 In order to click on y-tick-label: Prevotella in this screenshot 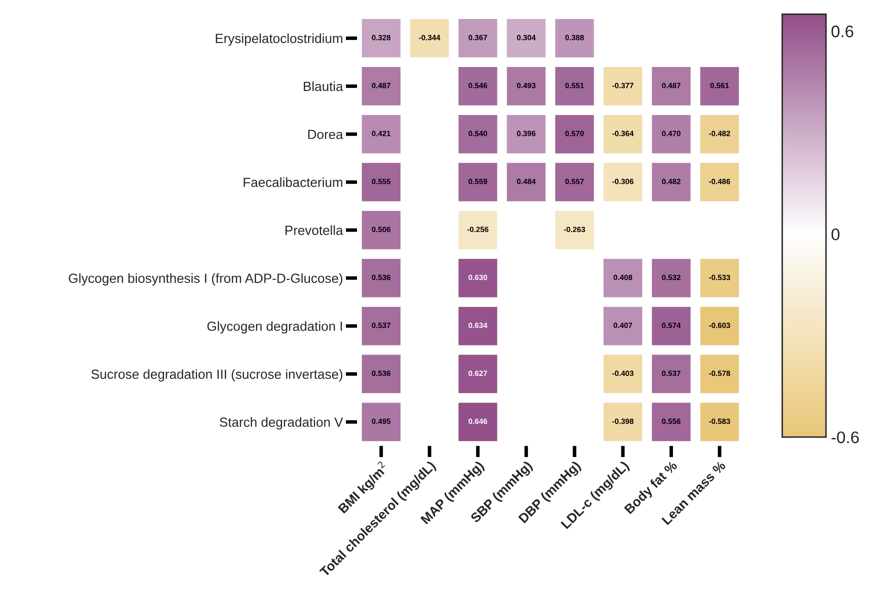, I will do `click(315, 230)`.